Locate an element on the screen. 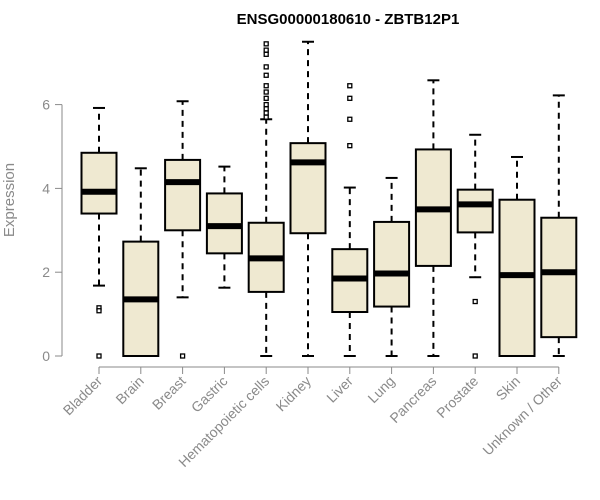 The height and width of the screenshot is (500, 600). y-tick-label: 0 is located at coordinates (46, 356).